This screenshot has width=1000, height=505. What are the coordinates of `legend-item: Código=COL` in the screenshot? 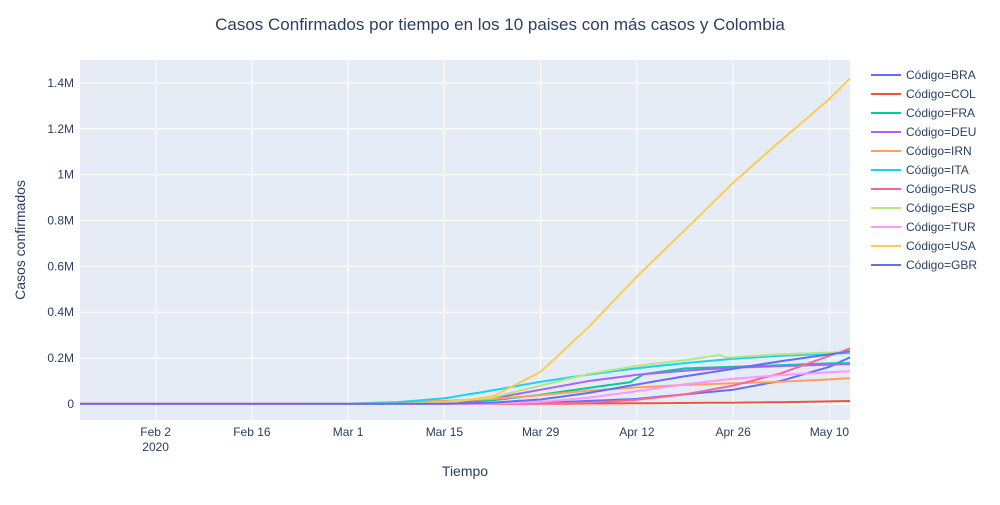 It's located at (923, 94).